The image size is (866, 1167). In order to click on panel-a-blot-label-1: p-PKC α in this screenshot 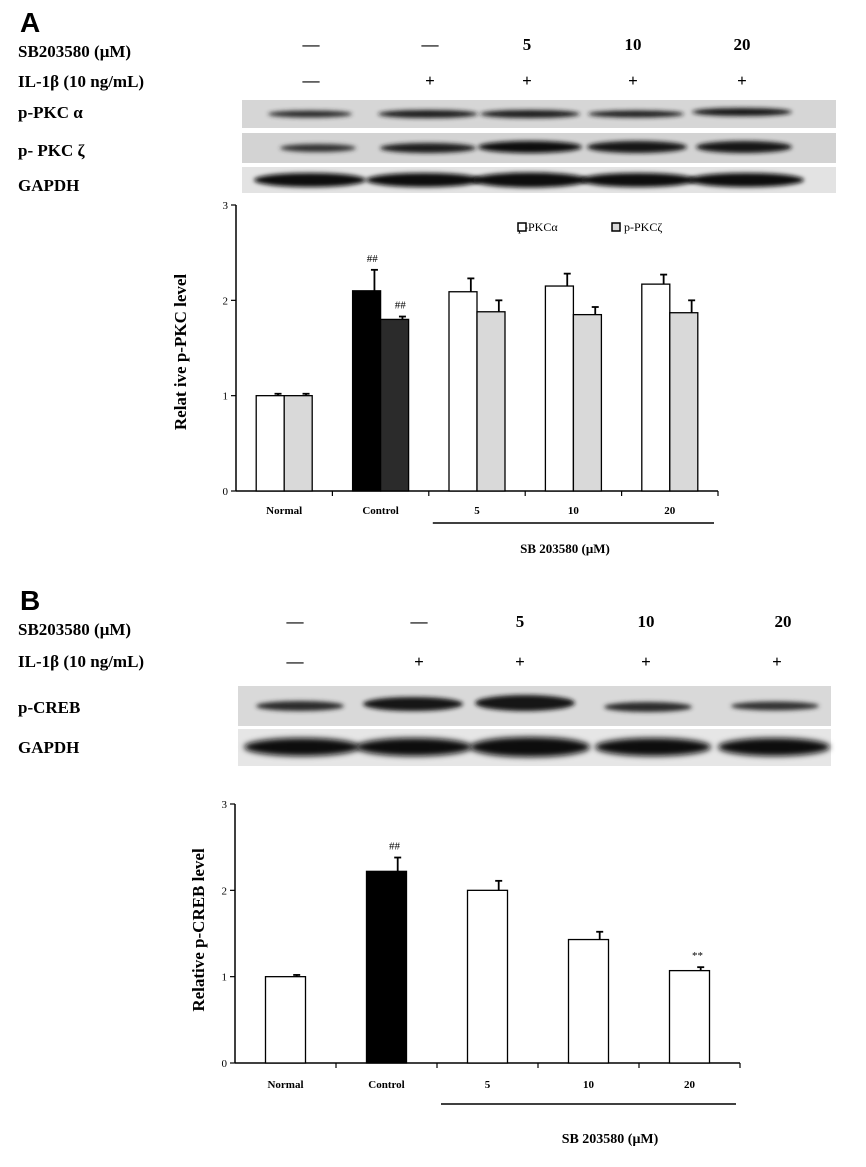, I will do `click(50, 112)`.